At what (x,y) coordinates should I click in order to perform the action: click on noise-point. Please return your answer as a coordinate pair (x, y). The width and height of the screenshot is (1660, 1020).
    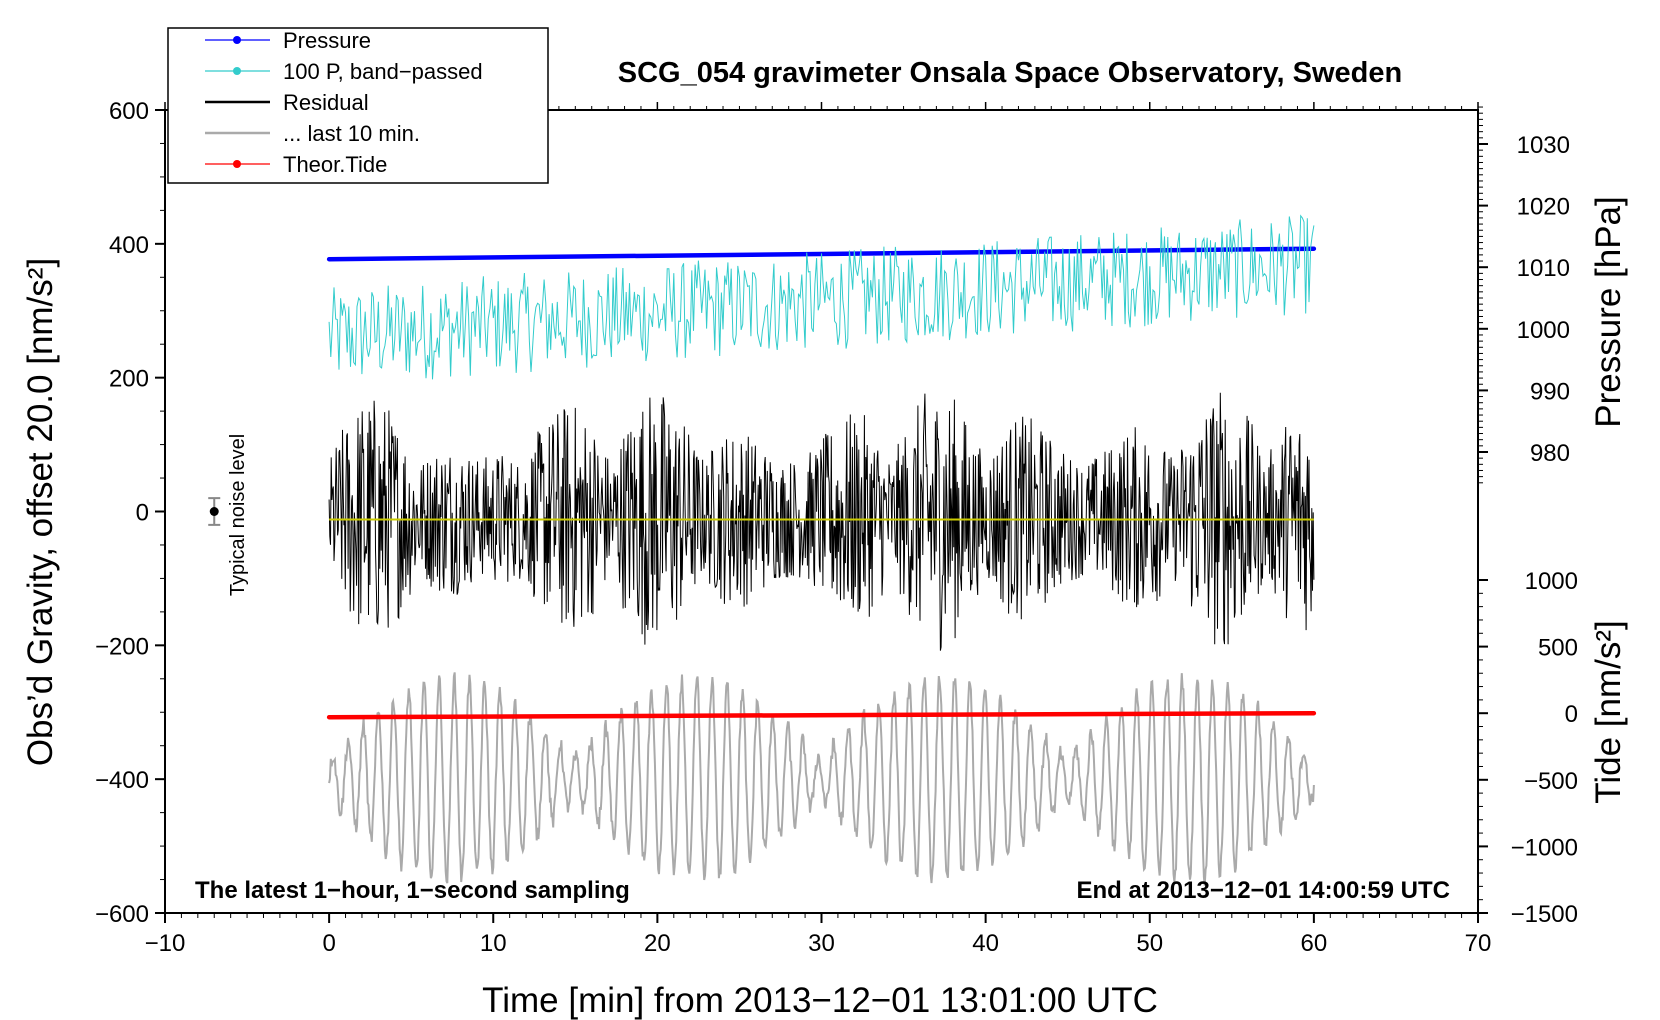
    Looking at the image, I should click on (214, 511).